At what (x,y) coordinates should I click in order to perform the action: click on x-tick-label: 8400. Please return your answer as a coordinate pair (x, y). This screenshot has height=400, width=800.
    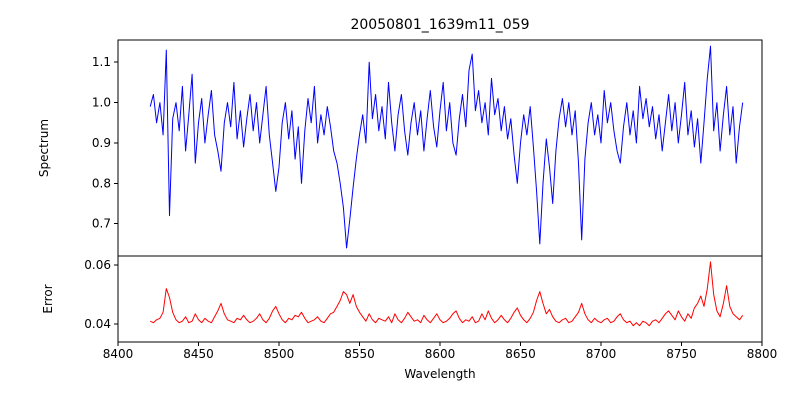
    Looking at the image, I should click on (118, 354).